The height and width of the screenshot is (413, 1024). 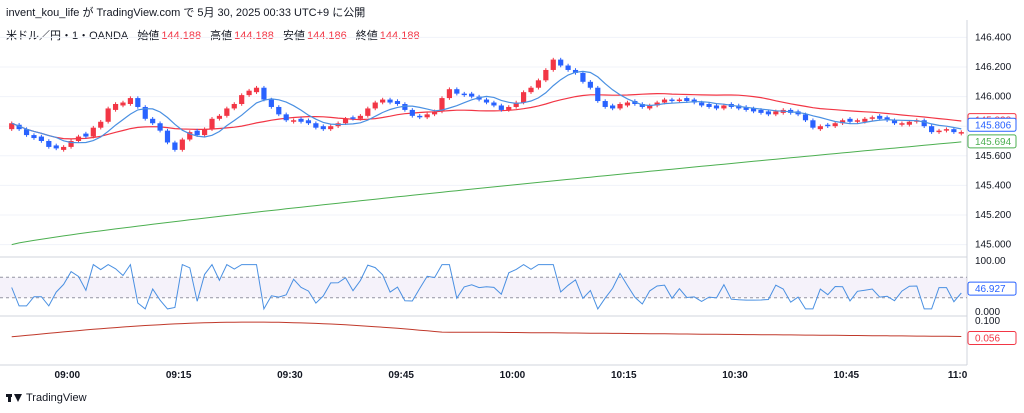 What do you see at coordinates (990, 261) in the screenshot?
I see `rsi-tick-label: 100.00` at bounding box center [990, 261].